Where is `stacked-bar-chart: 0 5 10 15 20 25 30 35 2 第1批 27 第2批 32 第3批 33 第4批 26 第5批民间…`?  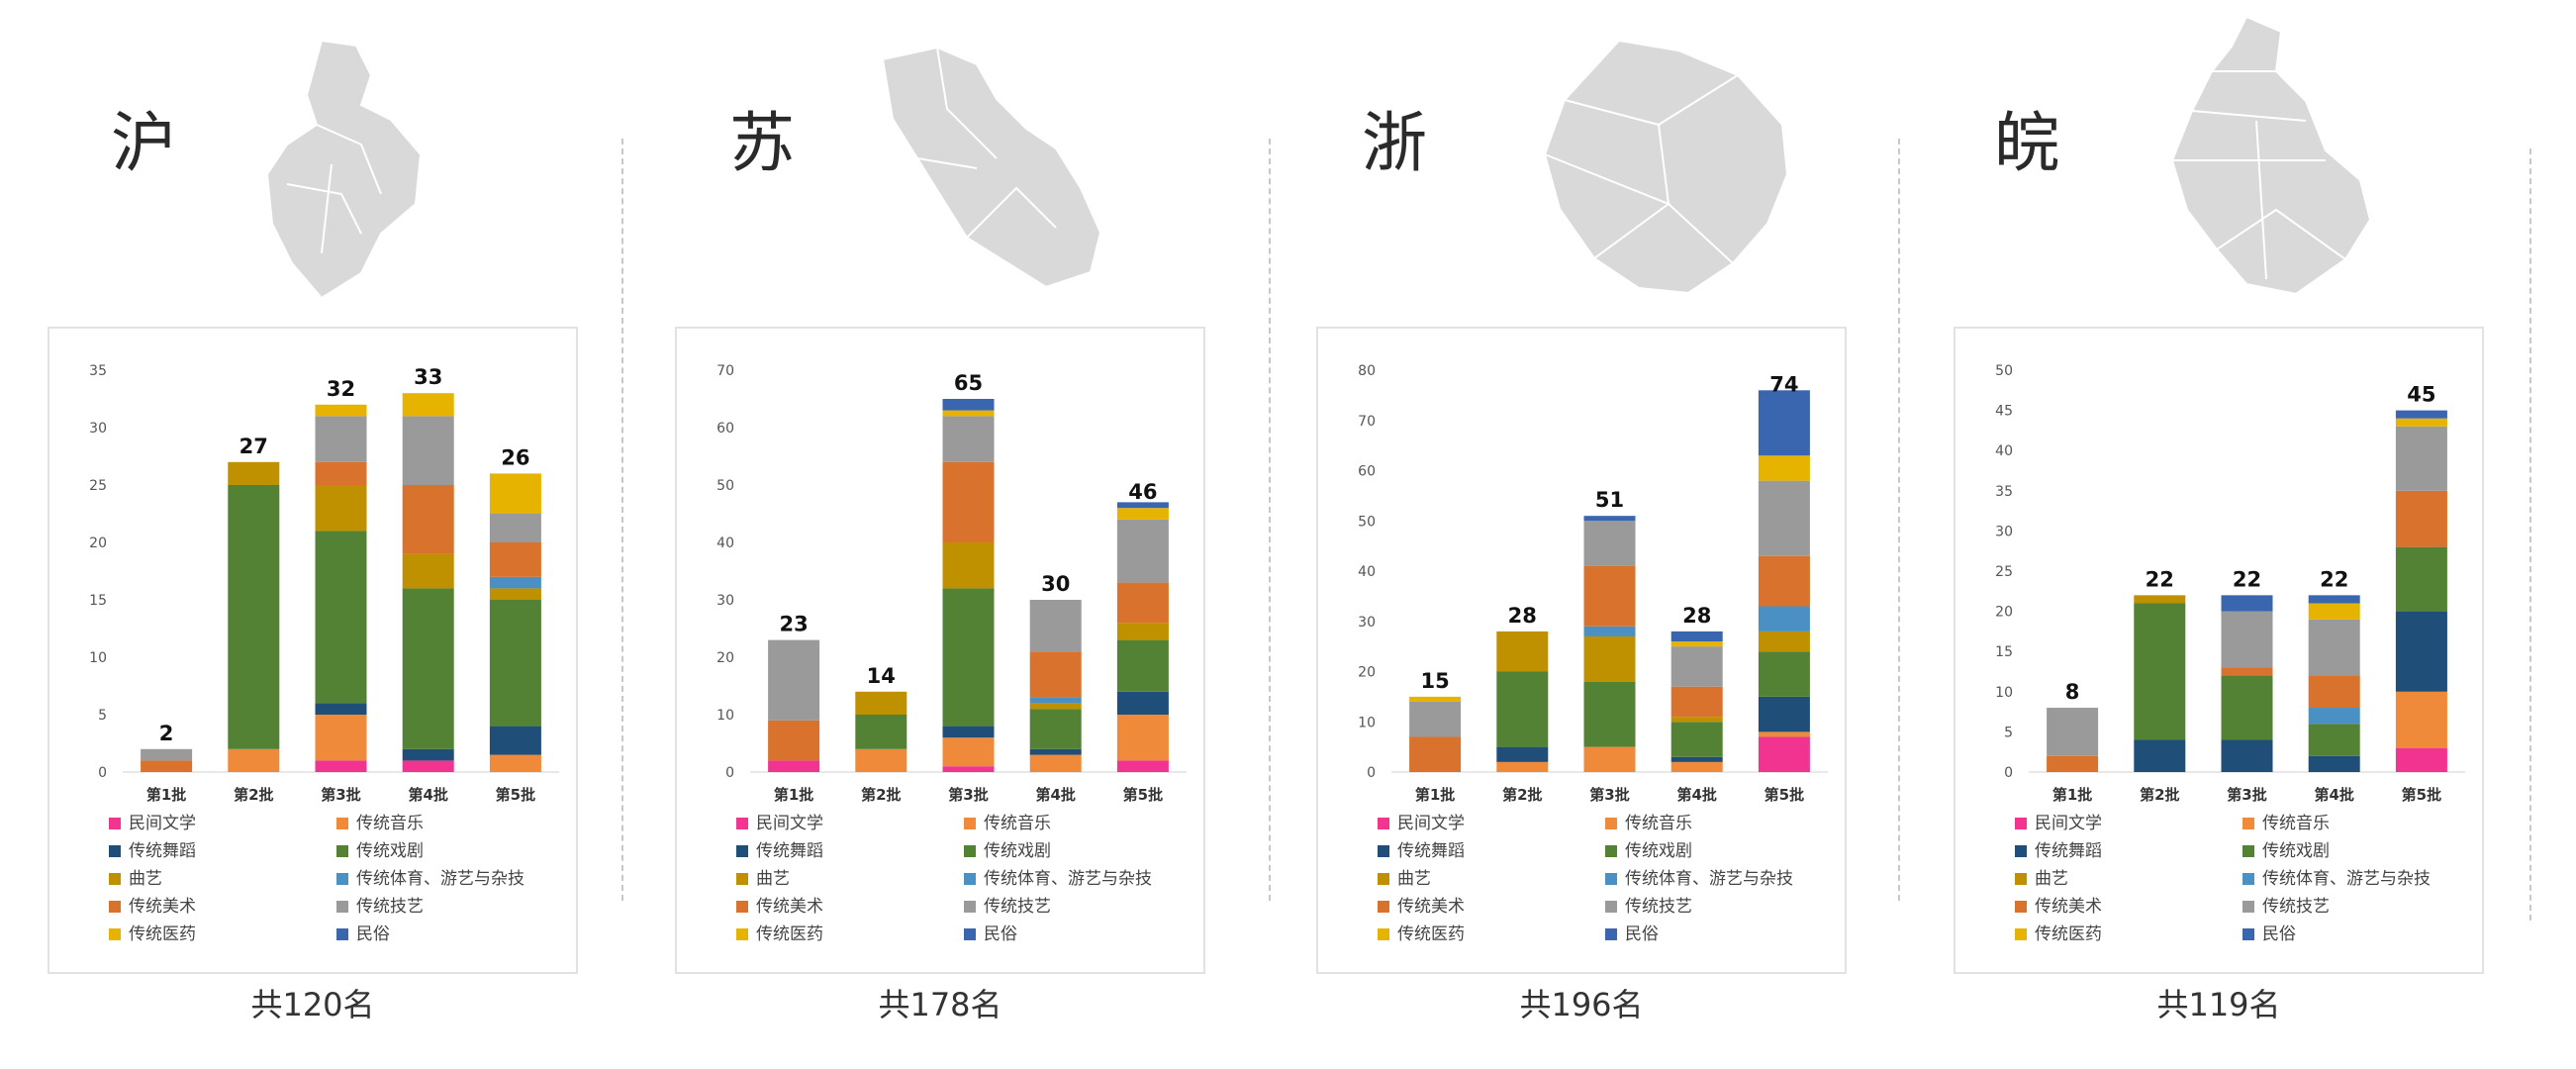
stacked-bar-chart: 0 5 10 15 20 25 30 35 2 第1批 27 第2批 32 第3批 33 第4批 26 第5批民间… is located at coordinates (324, 653).